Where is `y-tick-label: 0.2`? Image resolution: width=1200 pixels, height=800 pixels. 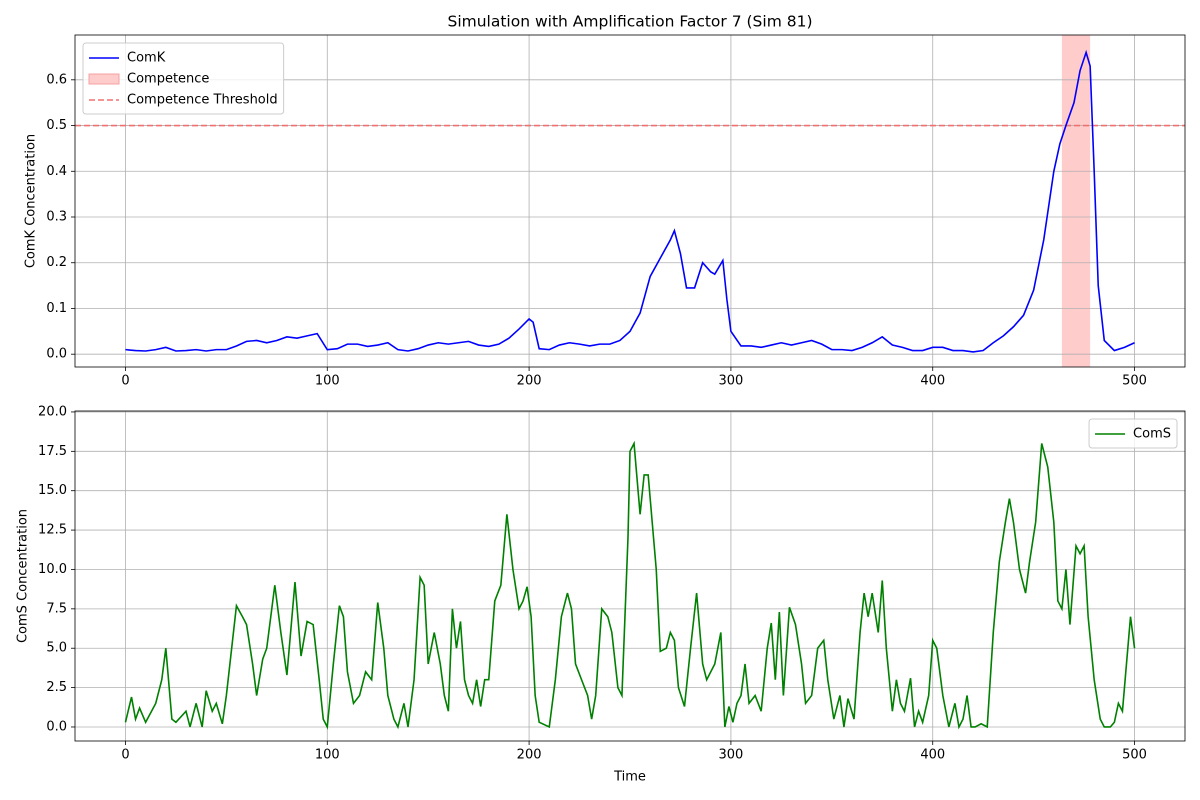
y-tick-label: 0.2 is located at coordinates (56, 262).